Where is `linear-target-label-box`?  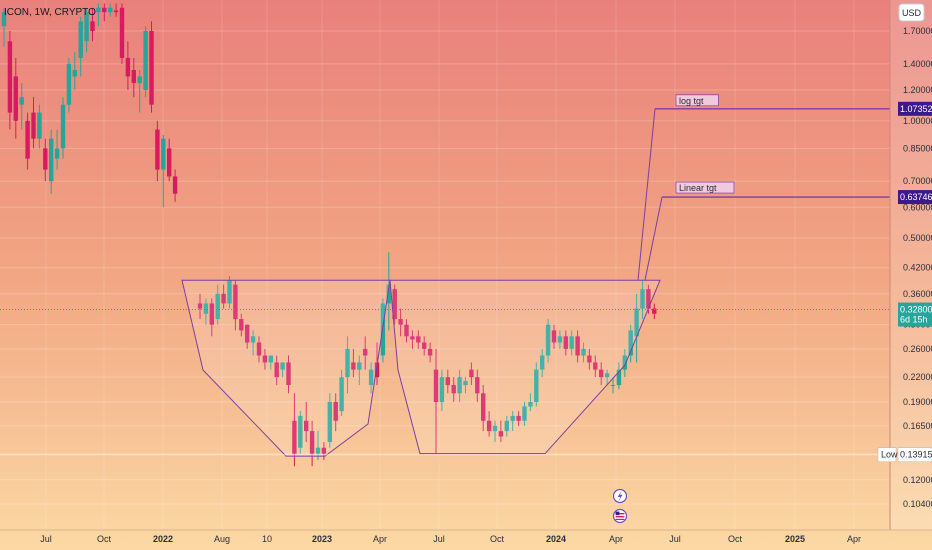 linear-target-label-box is located at coordinates (705, 187).